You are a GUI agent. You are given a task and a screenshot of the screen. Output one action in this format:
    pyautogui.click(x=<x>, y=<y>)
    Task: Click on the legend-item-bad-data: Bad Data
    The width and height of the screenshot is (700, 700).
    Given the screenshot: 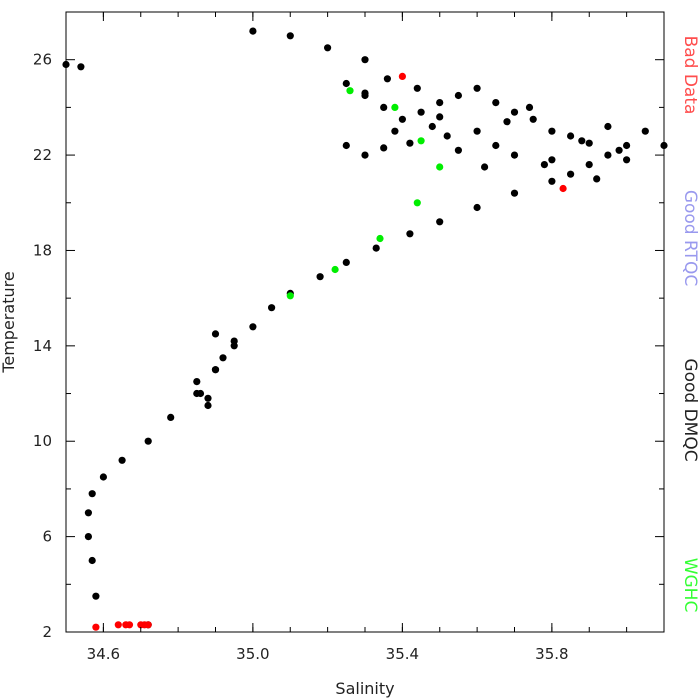 What is the action you would take?
    pyautogui.click(x=690, y=75)
    